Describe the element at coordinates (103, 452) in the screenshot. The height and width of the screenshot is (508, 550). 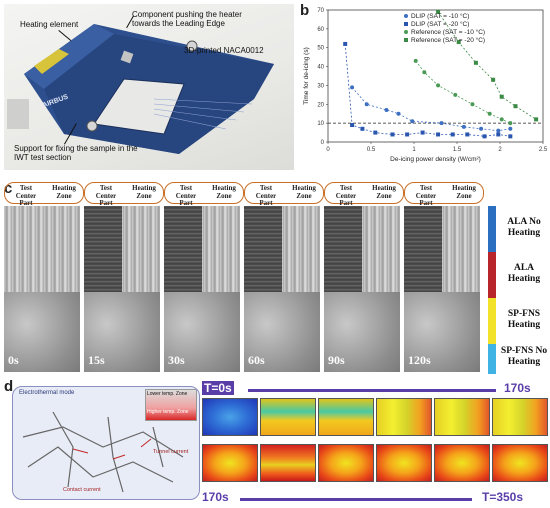
I see `nanotube-network-drawing` at that location.